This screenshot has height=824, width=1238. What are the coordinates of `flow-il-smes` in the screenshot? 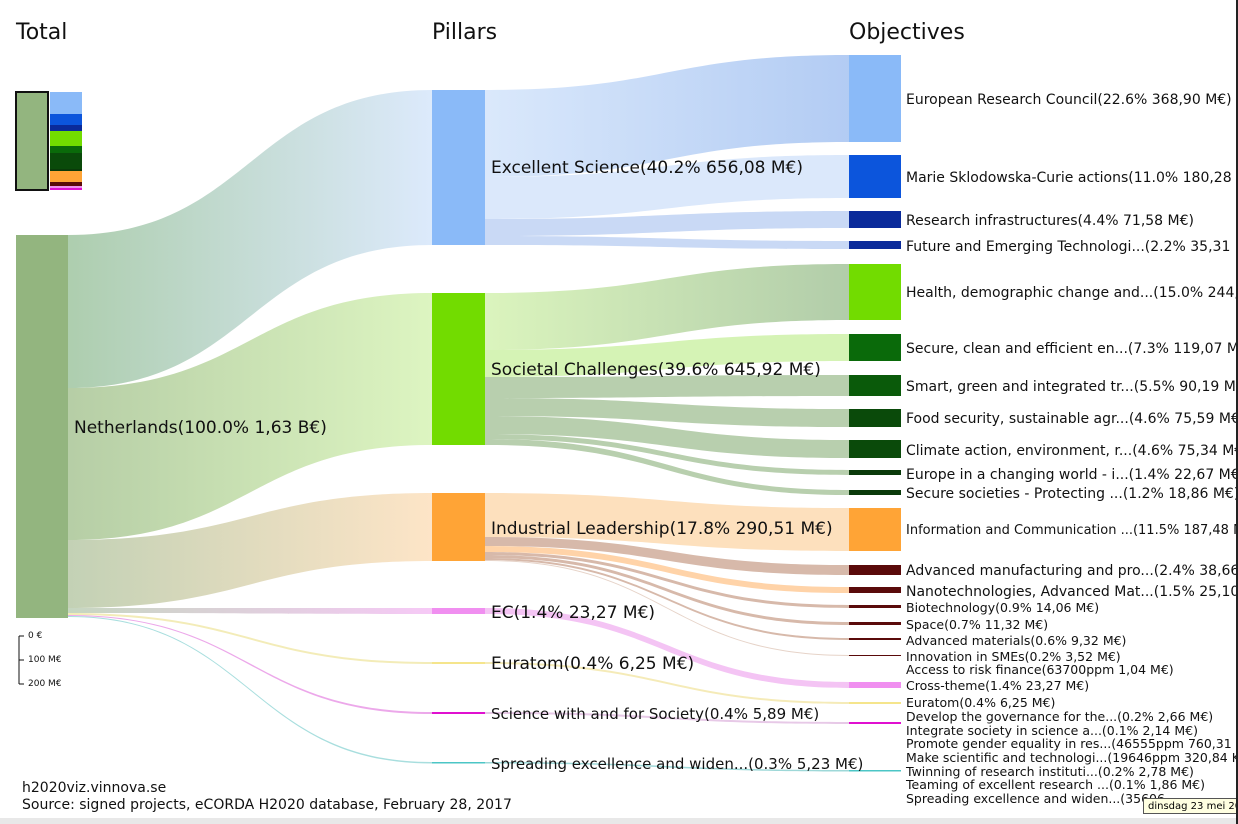 It's located at (667, 608).